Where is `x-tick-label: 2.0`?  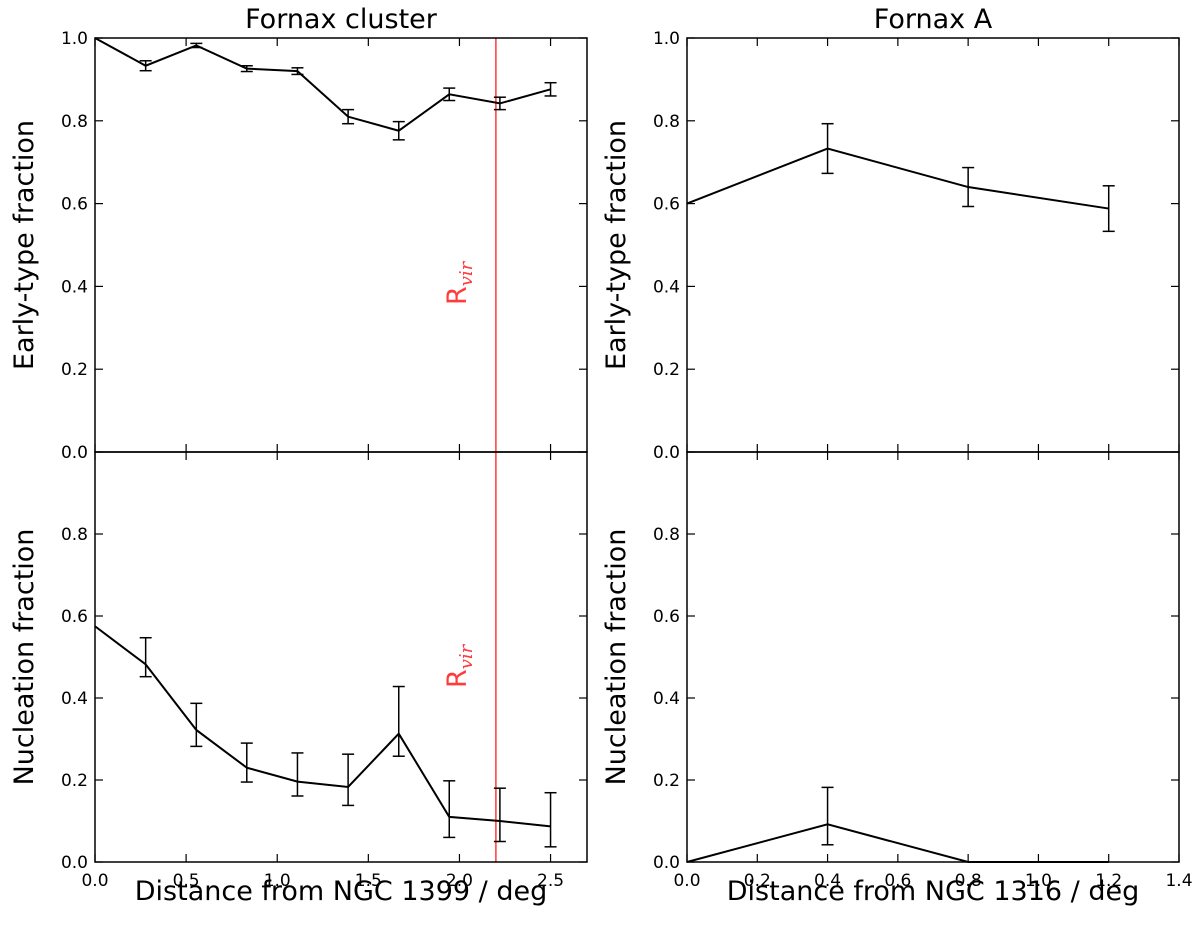 x-tick-label: 2.0 is located at coordinates (459, 881).